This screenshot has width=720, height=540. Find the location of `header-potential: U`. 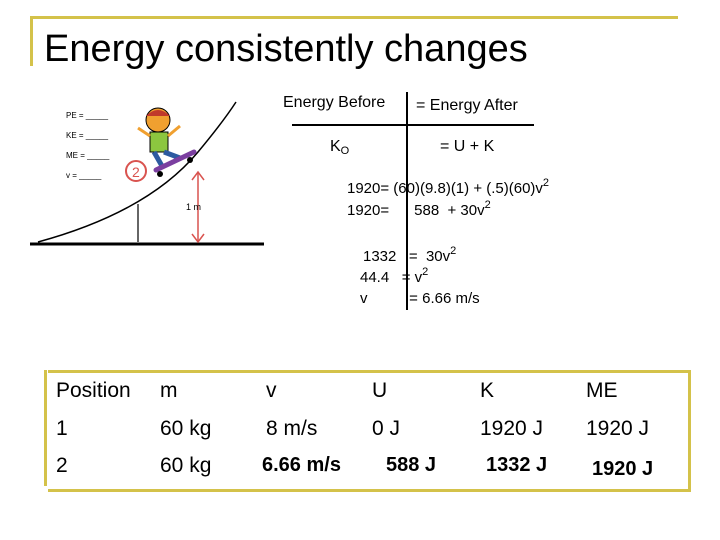

header-potential: U is located at coordinates (380, 390).